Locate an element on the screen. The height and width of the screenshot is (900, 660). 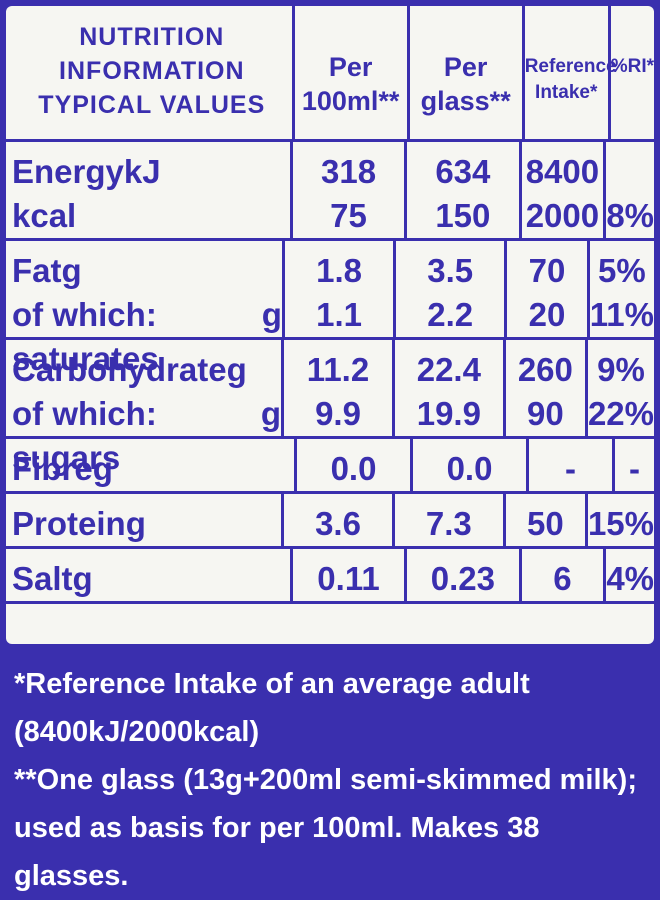
value-cell: 1.8 1.1 is located at coordinates (337, 289).